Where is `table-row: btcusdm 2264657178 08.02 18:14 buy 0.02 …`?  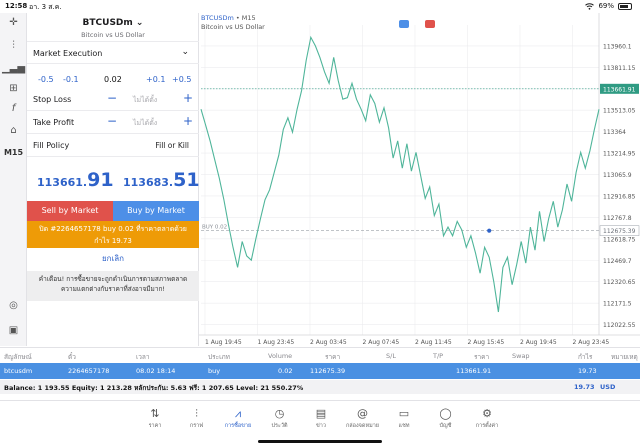
table-row: btcusdm 2264657178 08.02 18:14 buy 0.02 … is located at coordinates (320, 371).